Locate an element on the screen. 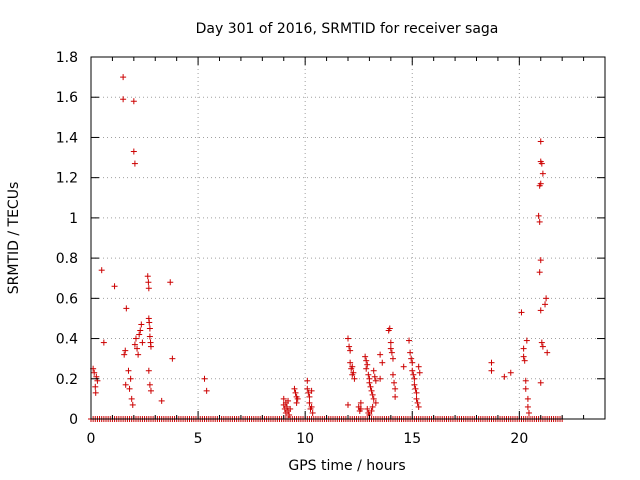  y-tick-label: 1.2 is located at coordinates (67, 179).